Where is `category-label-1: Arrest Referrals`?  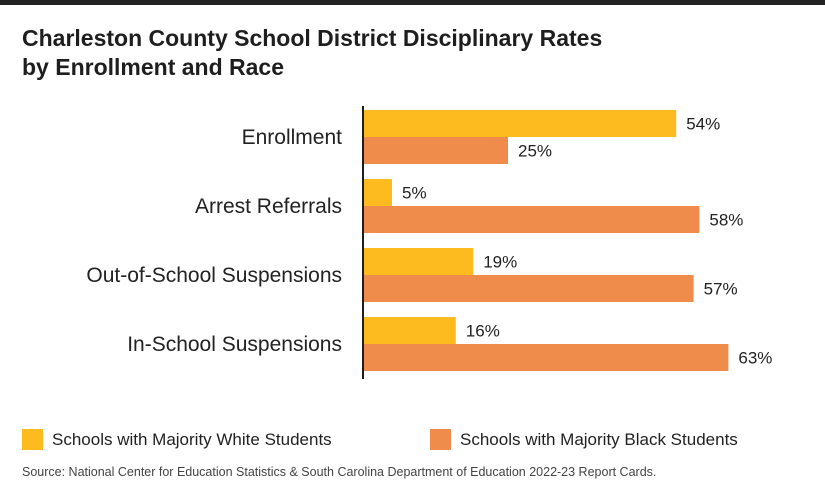 category-label-1: Arrest Referrals is located at coordinates (268, 206).